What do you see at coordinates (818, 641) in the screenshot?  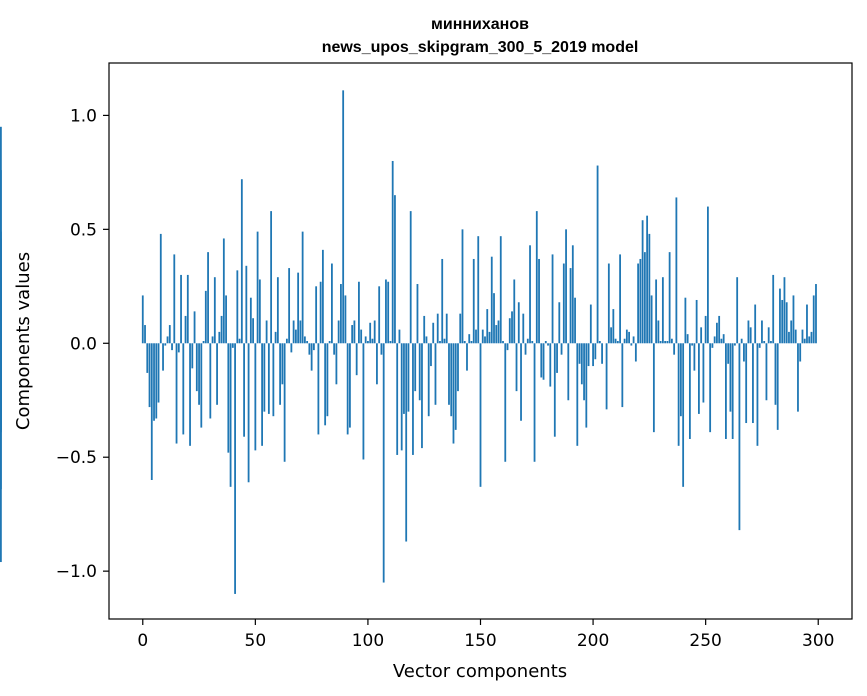 I see `x-tick-label: 300` at bounding box center [818, 641].